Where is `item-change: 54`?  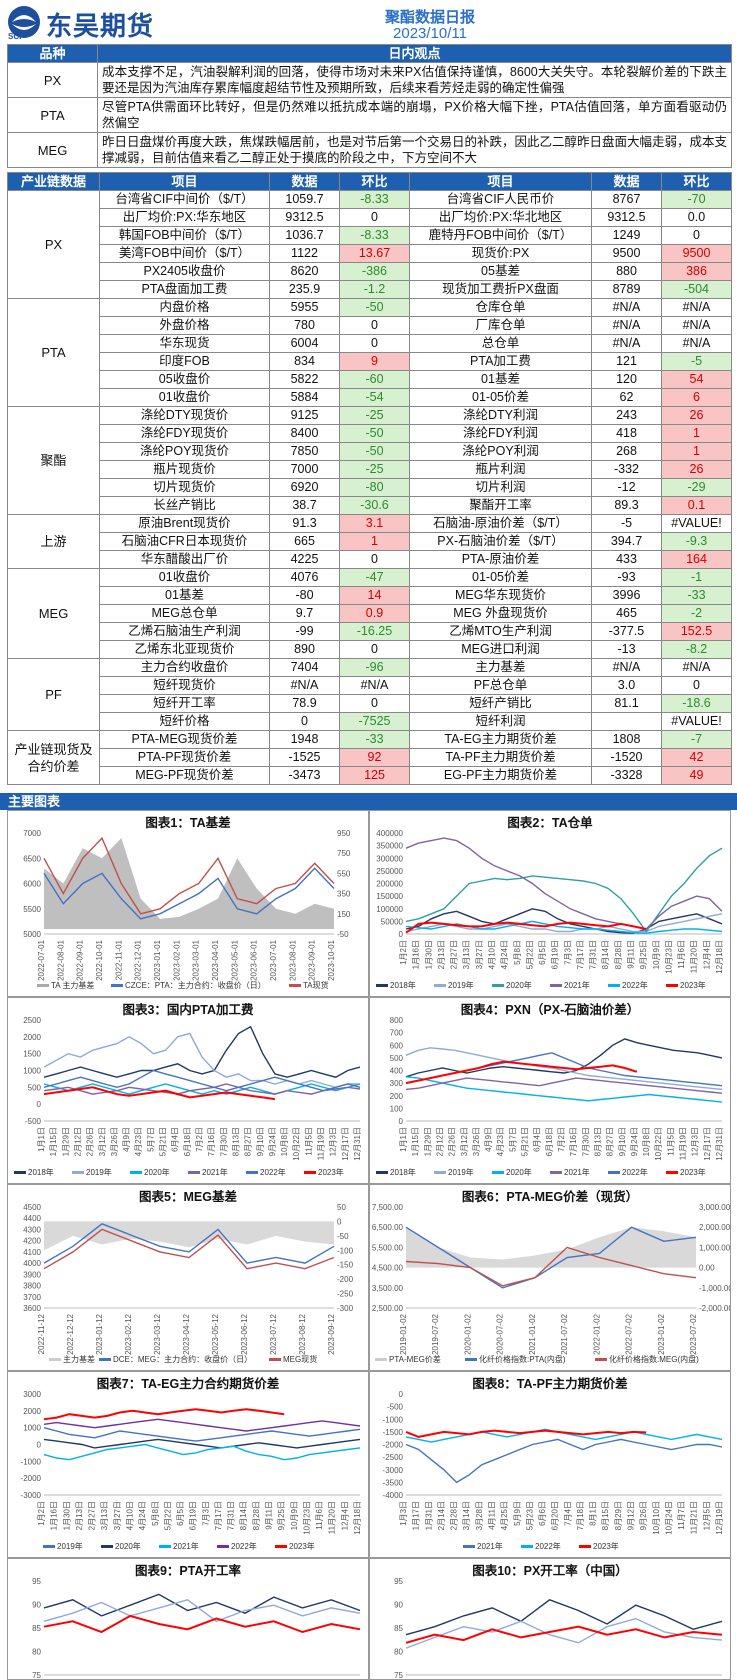
item-change: 54 is located at coordinates (696, 379).